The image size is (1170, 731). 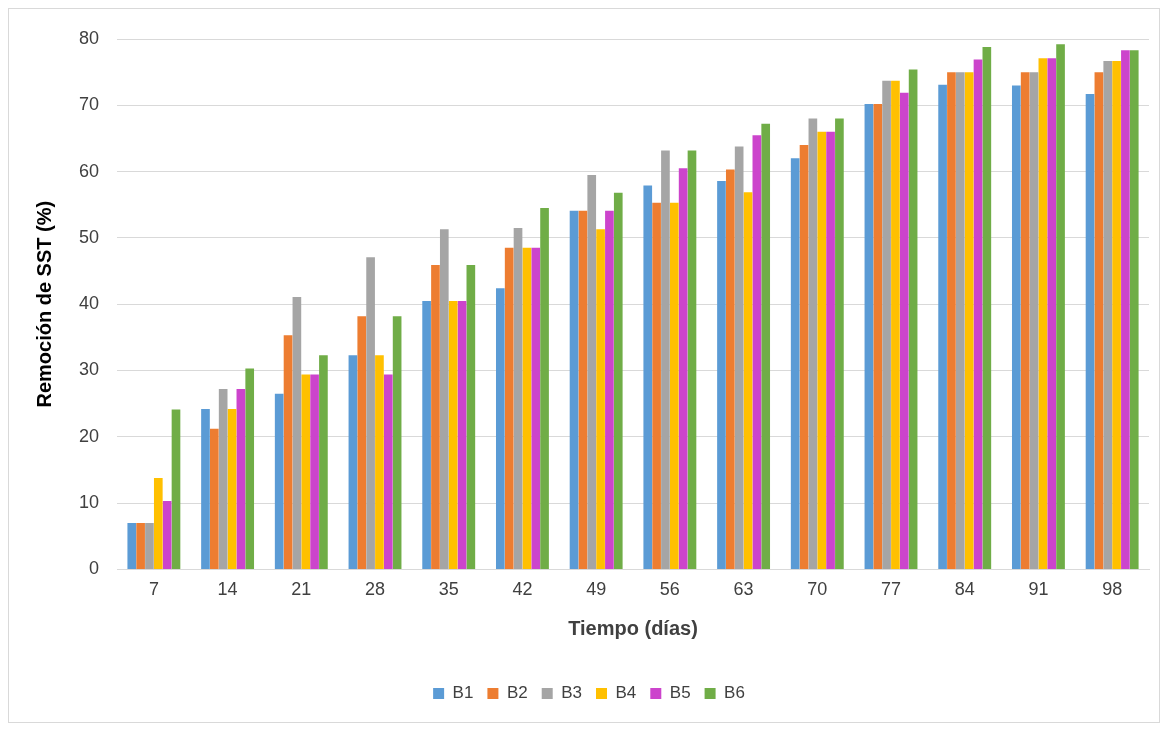 I want to click on x-tick-label: 49, so click(x=596, y=589).